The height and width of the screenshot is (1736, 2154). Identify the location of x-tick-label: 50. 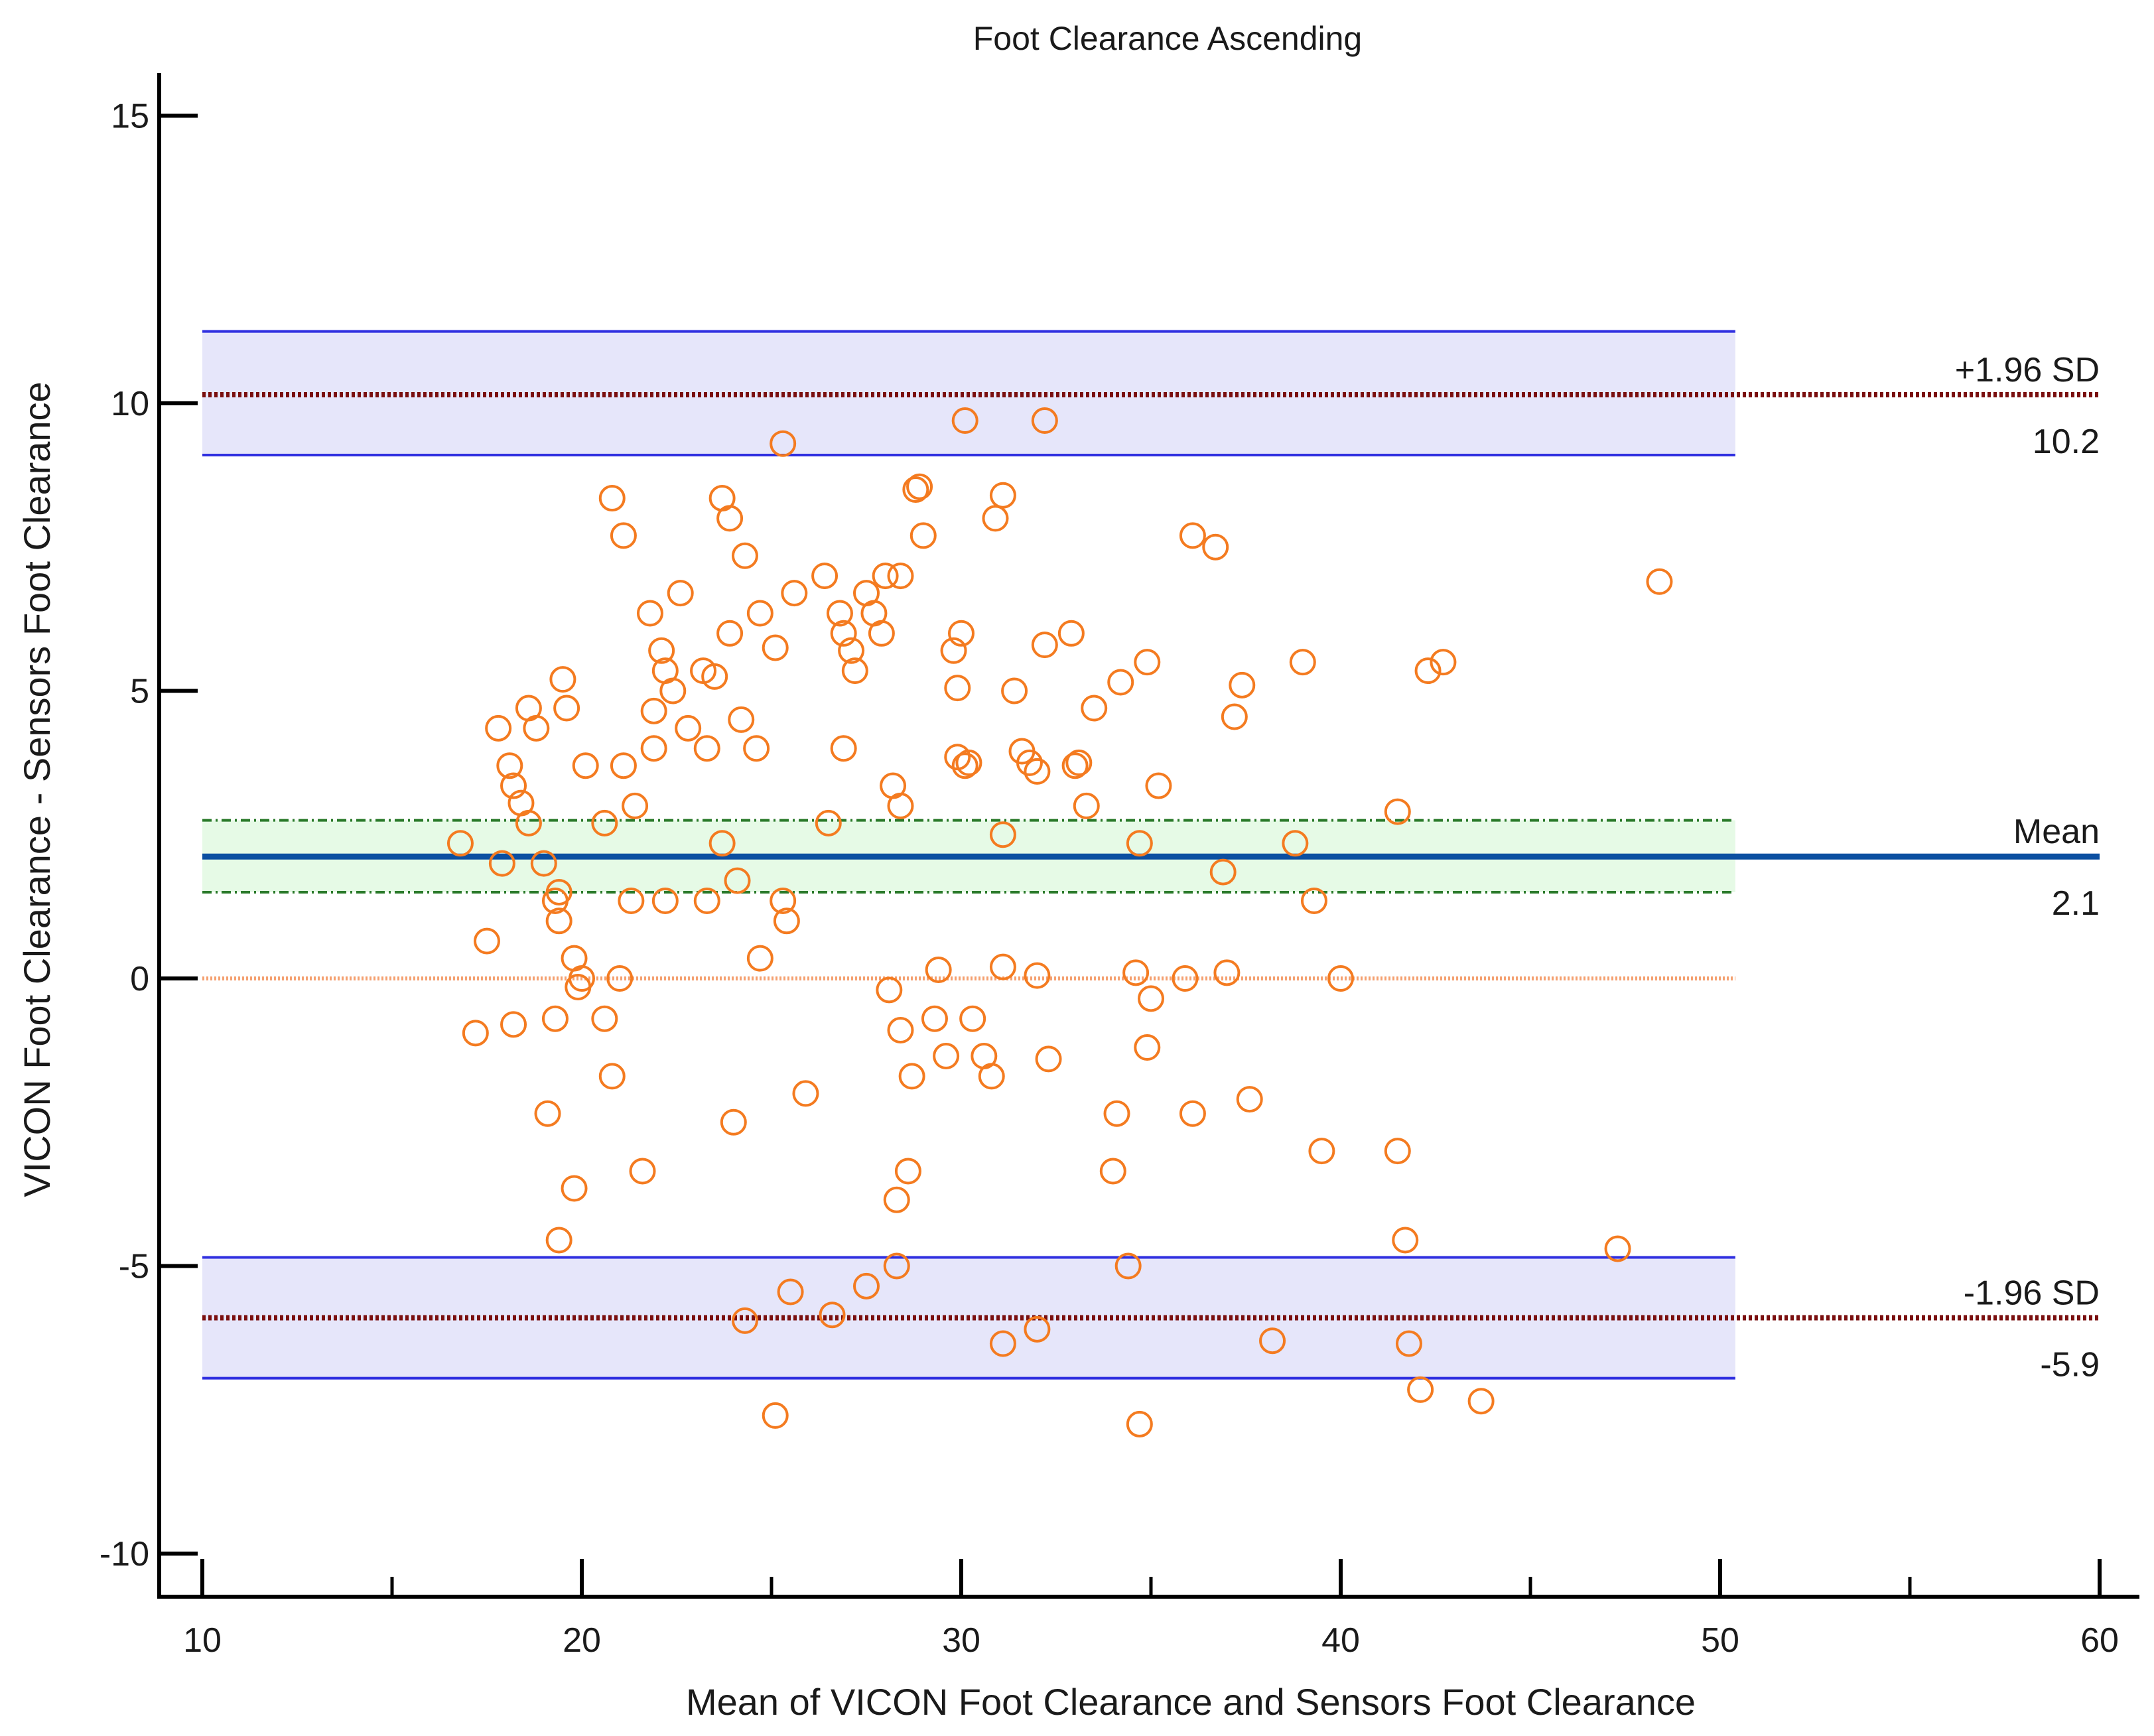
(1720, 1640).